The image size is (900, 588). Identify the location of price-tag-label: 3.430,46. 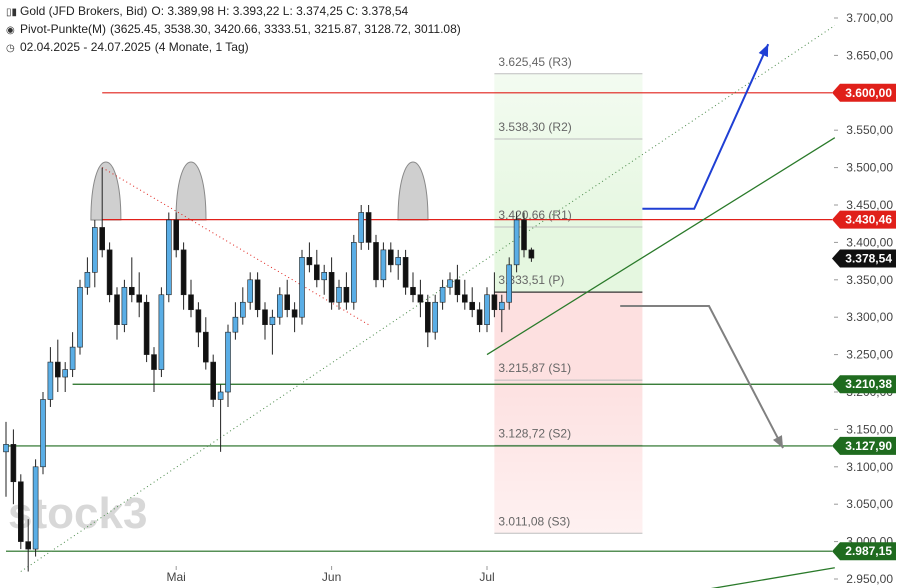
(868, 220).